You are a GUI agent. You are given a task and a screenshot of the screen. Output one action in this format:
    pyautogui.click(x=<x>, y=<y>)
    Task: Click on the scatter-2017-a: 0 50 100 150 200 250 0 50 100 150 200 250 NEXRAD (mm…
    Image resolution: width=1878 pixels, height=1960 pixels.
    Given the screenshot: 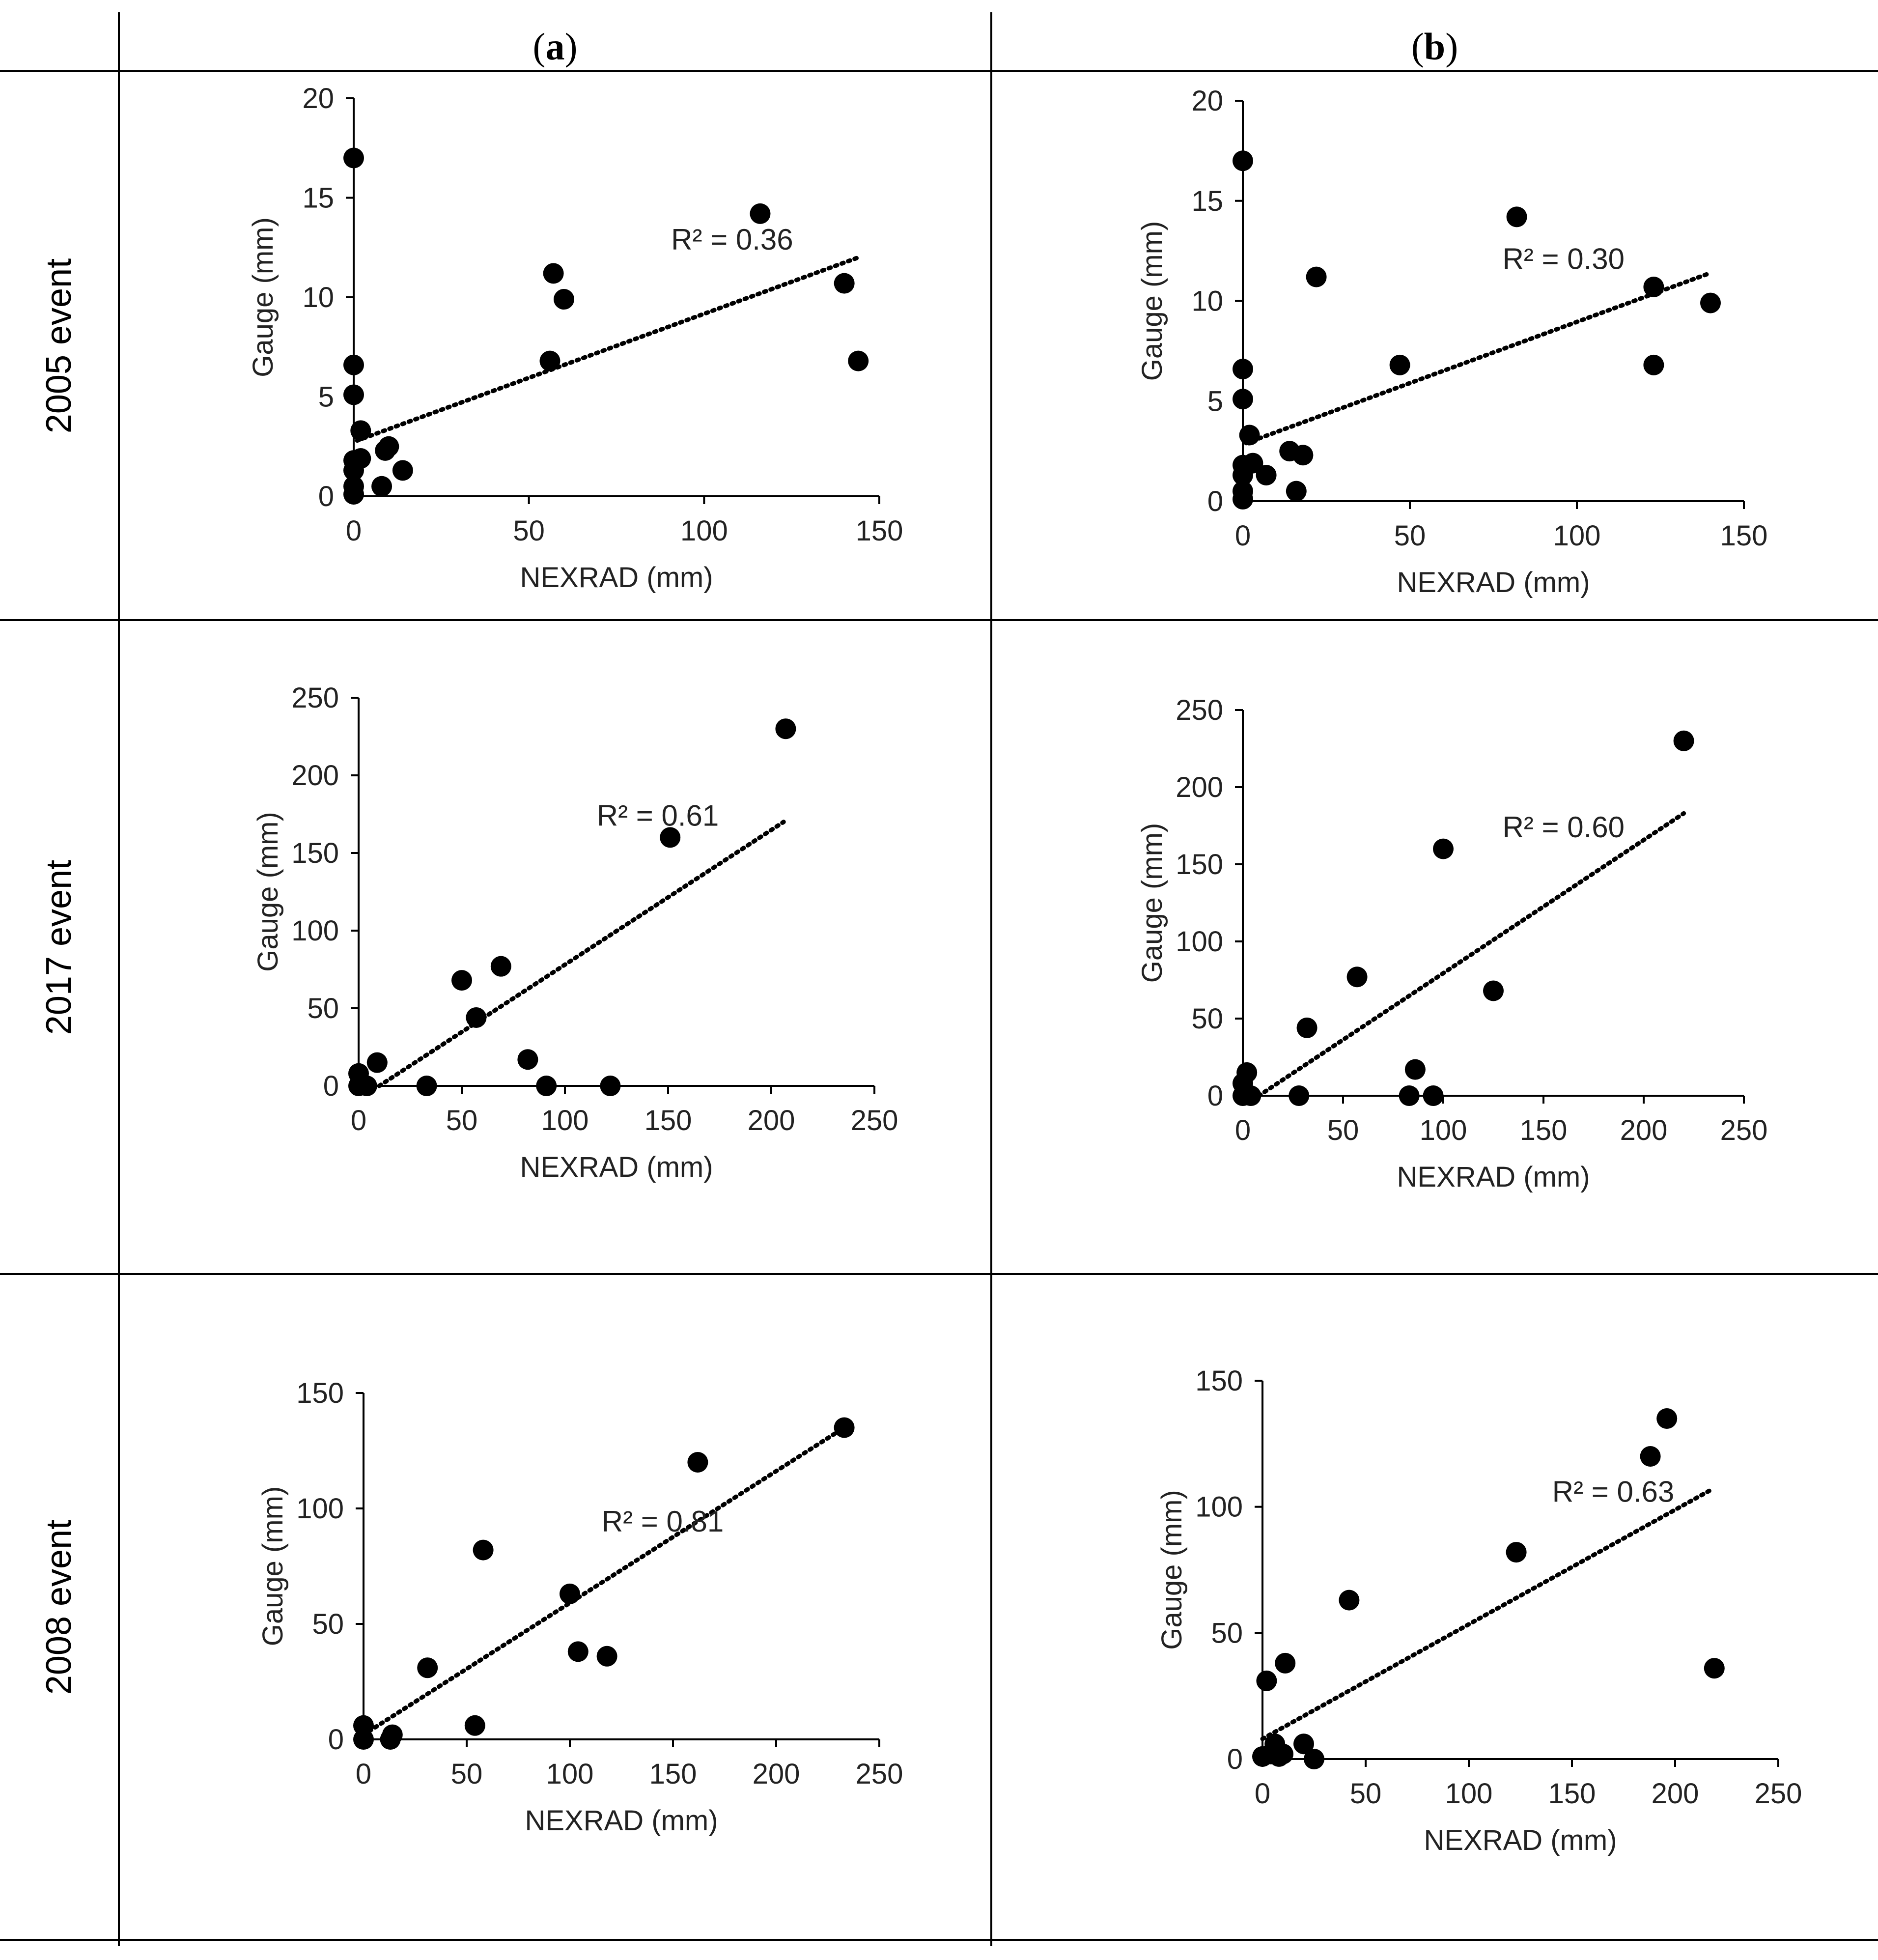 What is the action you would take?
    pyautogui.click(x=575, y=932)
    